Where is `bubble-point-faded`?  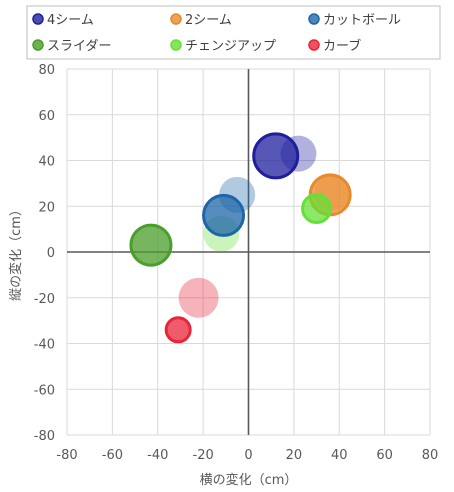 bubble-point-faded is located at coordinates (198, 297).